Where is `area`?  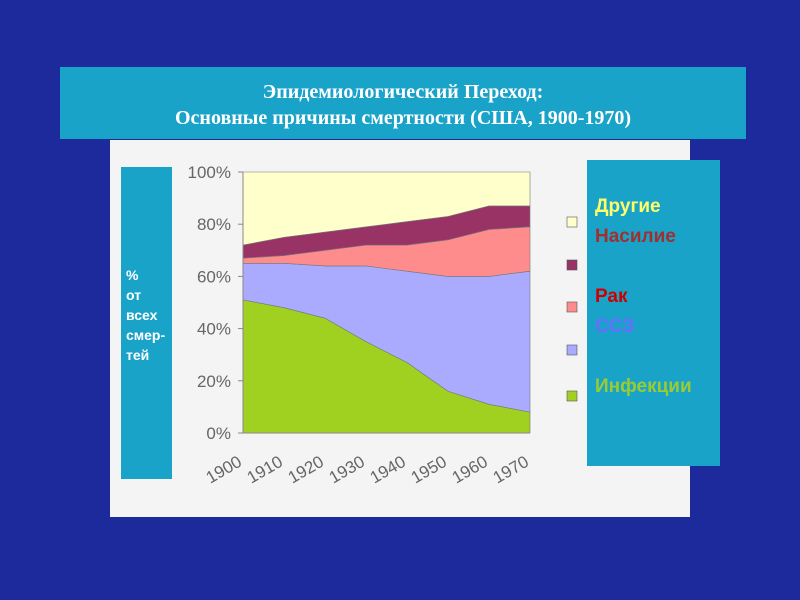 area is located at coordinates (386, 208).